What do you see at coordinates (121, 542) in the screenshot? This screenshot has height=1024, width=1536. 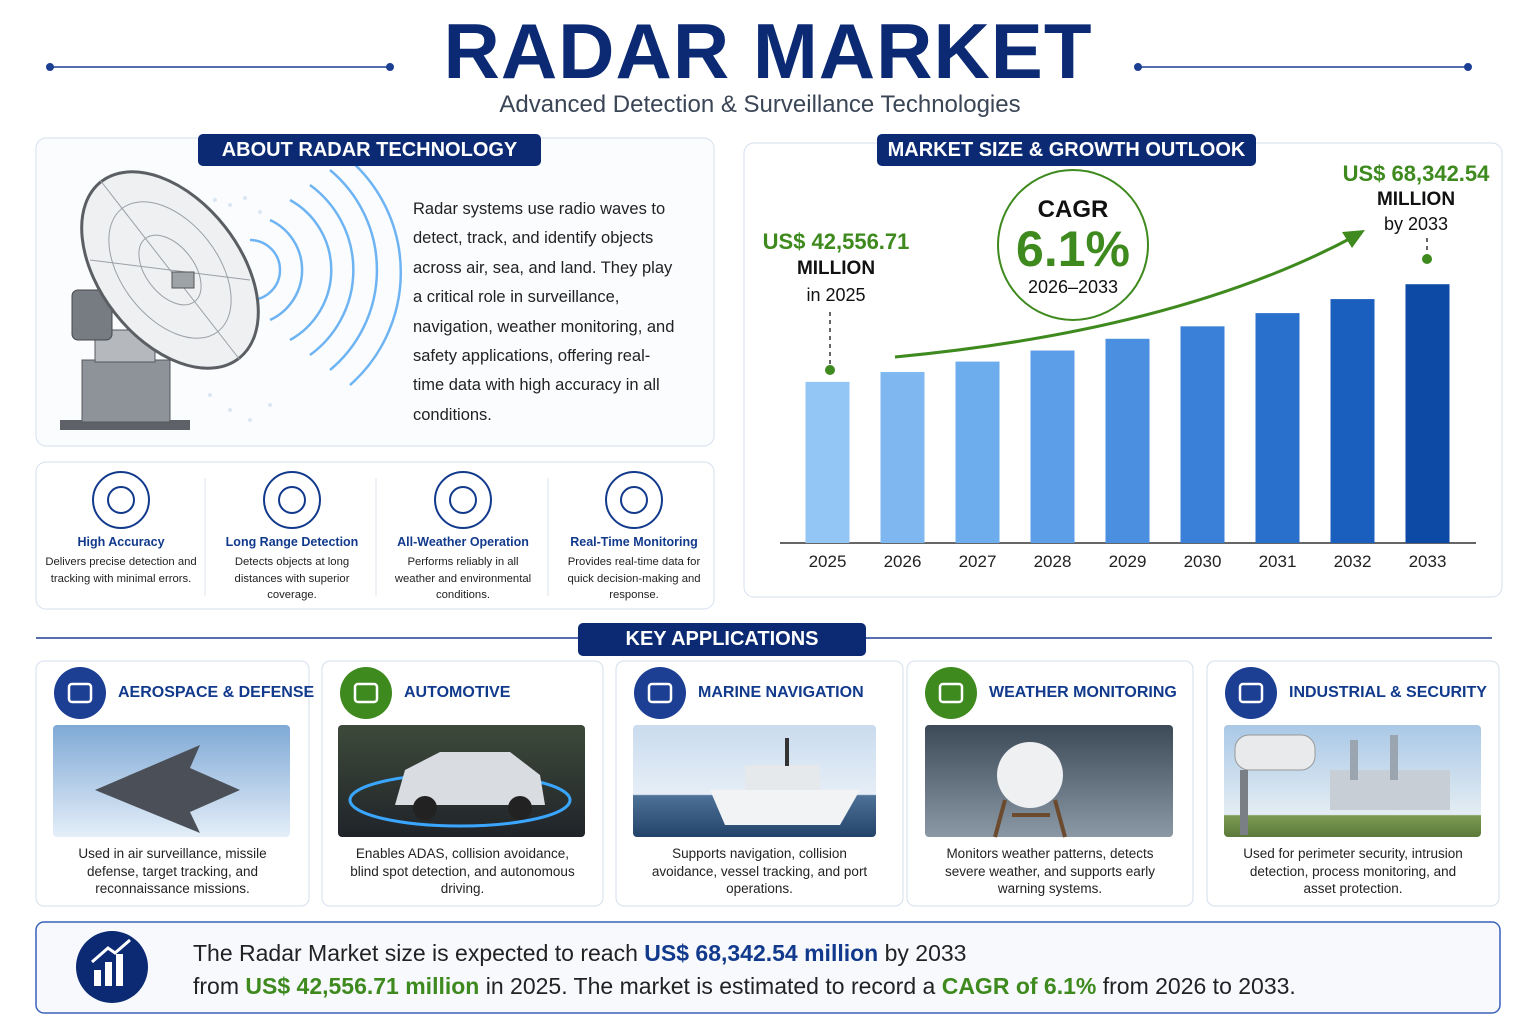 I see `feature-title: High Accuracy` at bounding box center [121, 542].